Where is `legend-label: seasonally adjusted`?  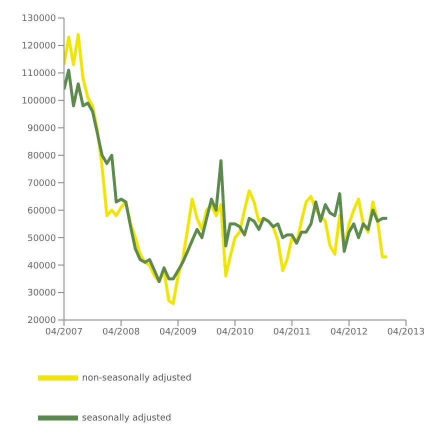 legend-label: seasonally adjusted is located at coordinates (127, 418).